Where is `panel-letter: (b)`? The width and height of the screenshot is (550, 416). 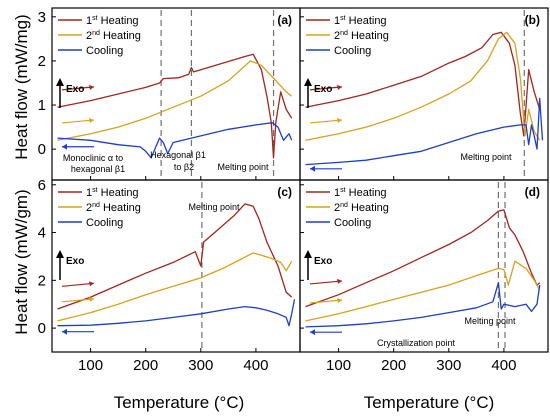 panel-letter: (b) is located at coordinates (532, 20).